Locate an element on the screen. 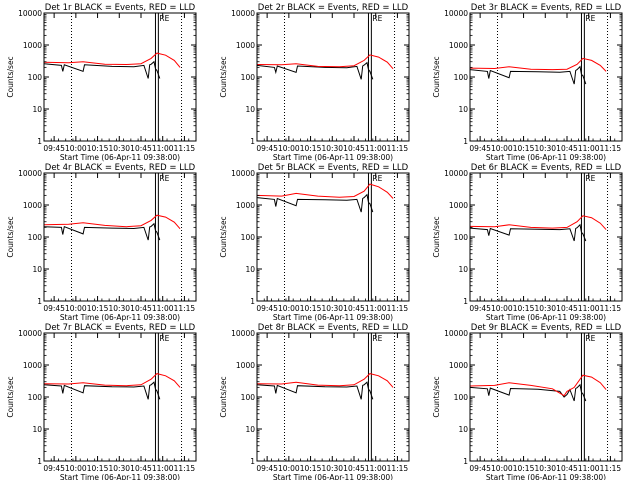 The height and width of the screenshot is (485, 640). panel-title: Det 7r BLACK = Events, RED = LLD is located at coordinates (120, 328).